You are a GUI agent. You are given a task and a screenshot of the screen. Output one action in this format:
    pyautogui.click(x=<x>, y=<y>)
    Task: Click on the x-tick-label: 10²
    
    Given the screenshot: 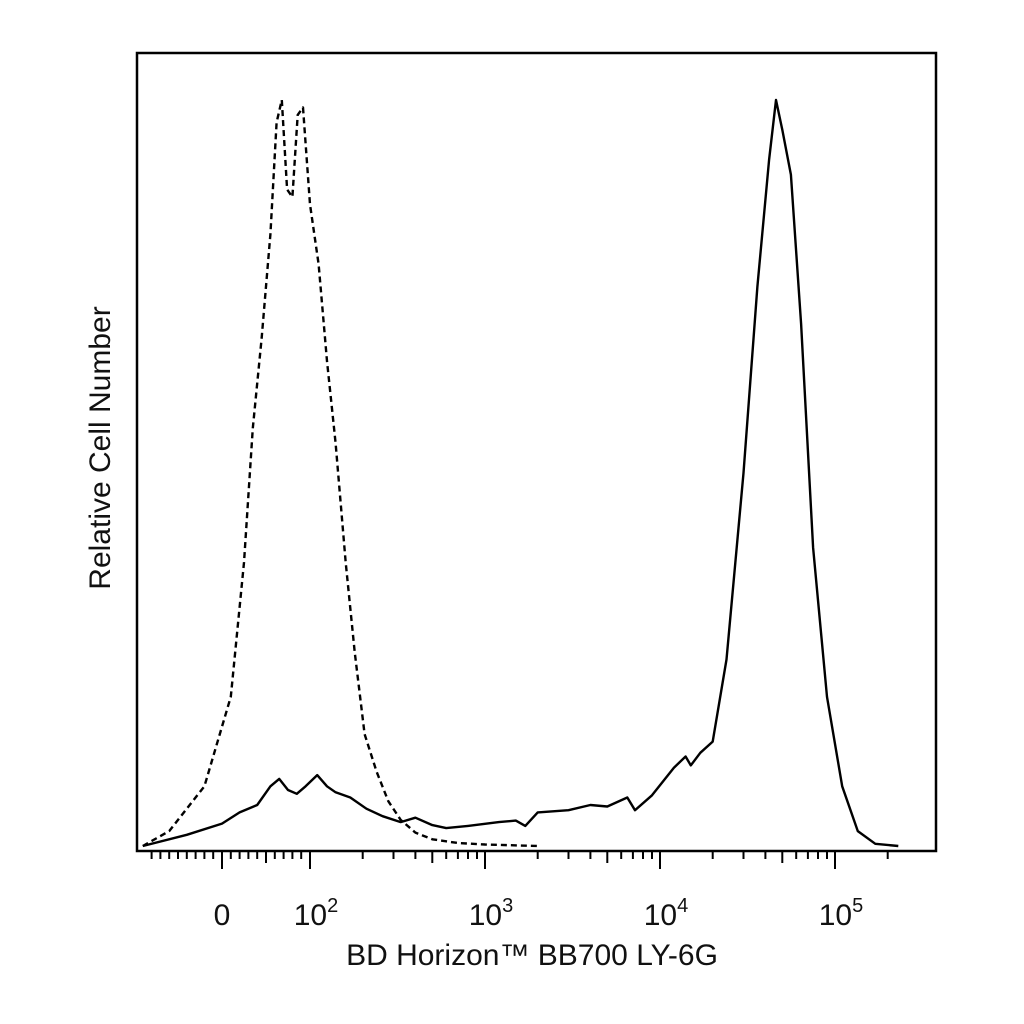 What is the action you would take?
    pyautogui.click(x=316, y=913)
    